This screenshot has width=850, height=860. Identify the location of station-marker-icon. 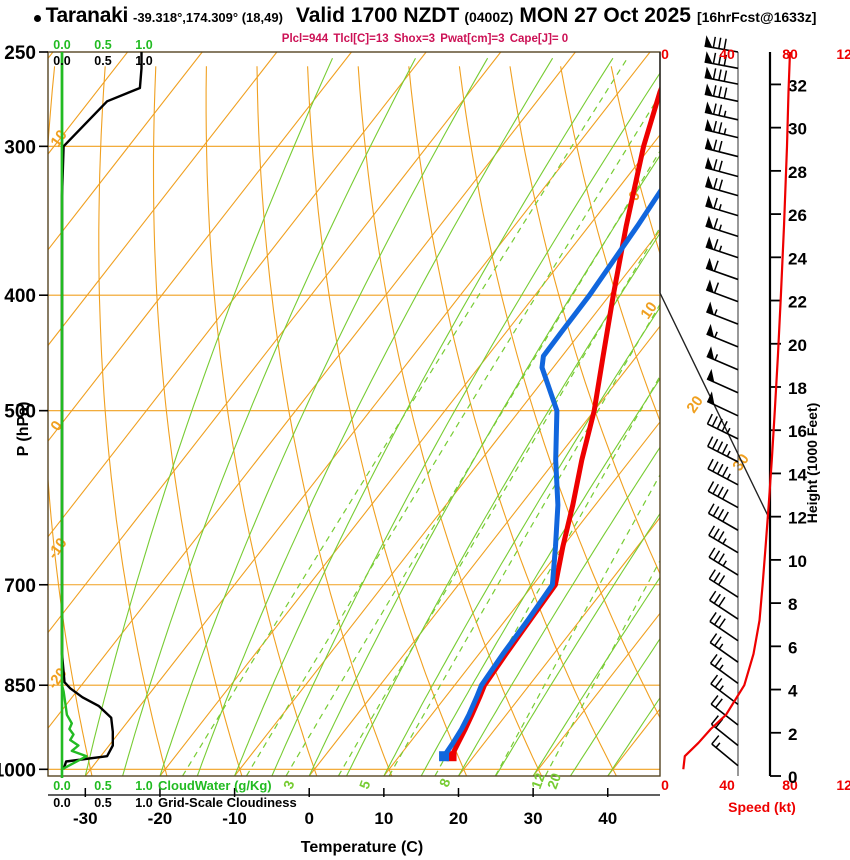
(37, 18).